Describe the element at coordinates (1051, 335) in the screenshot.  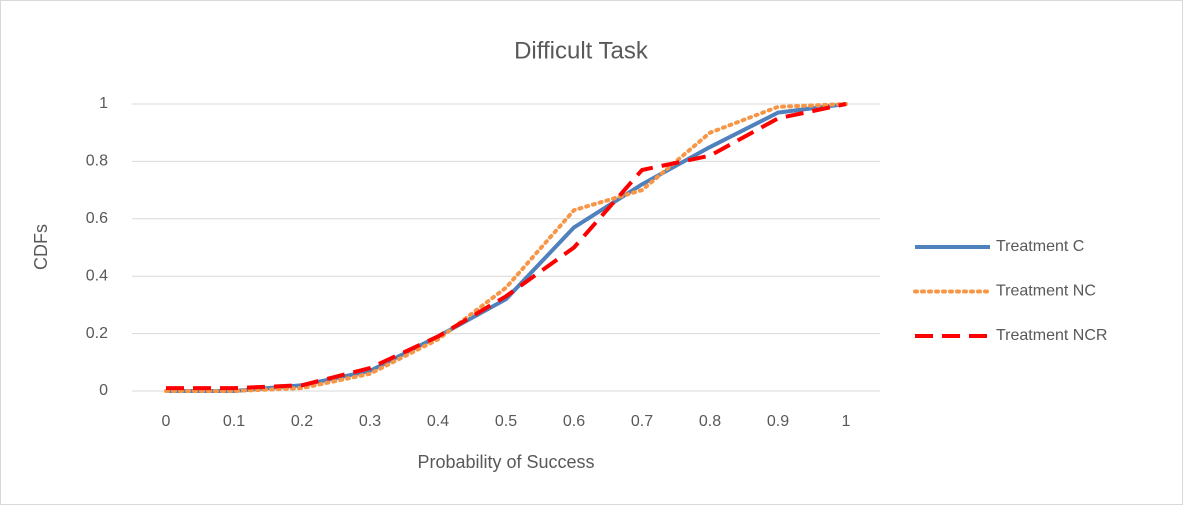
I see `legend-label: Treatment NCR` at that location.